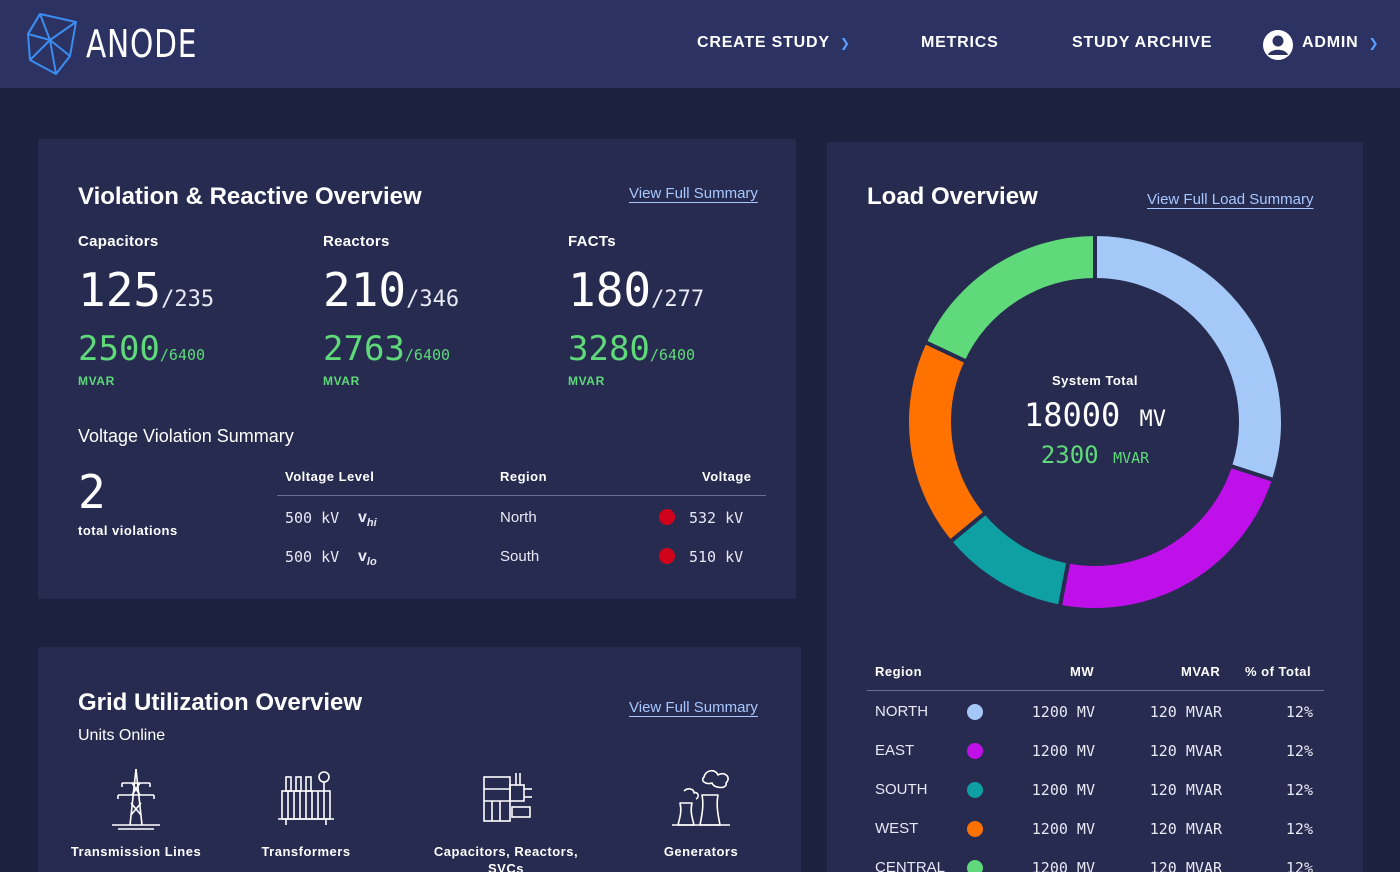 The image size is (1400, 872). I want to click on donut-center-label: System Total, so click(1095, 380).